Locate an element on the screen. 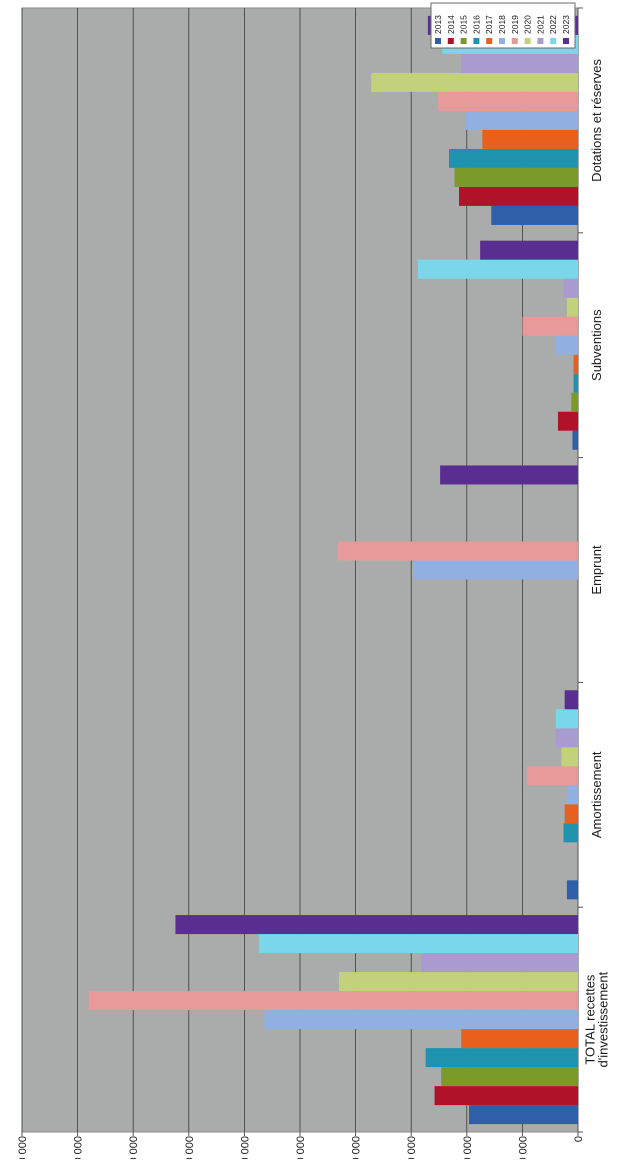 Image resolution: width=622 pixels, height=1164 pixels. value-tick-label: 2 000 000 is located at coordinates (357, 1147).